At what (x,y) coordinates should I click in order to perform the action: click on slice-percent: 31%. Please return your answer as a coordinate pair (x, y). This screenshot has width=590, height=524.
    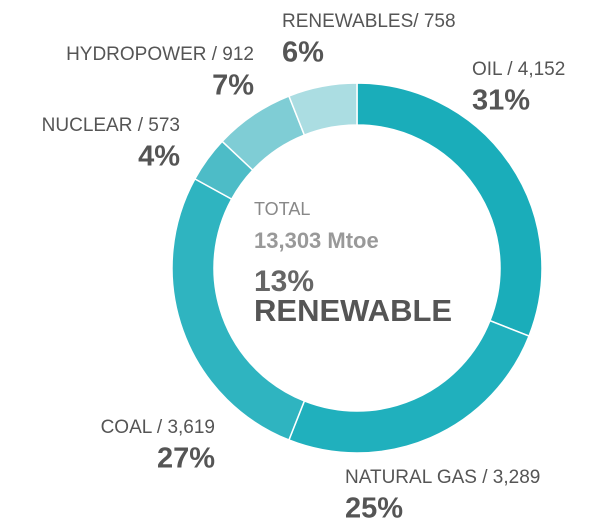
    Looking at the image, I should click on (501, 101).